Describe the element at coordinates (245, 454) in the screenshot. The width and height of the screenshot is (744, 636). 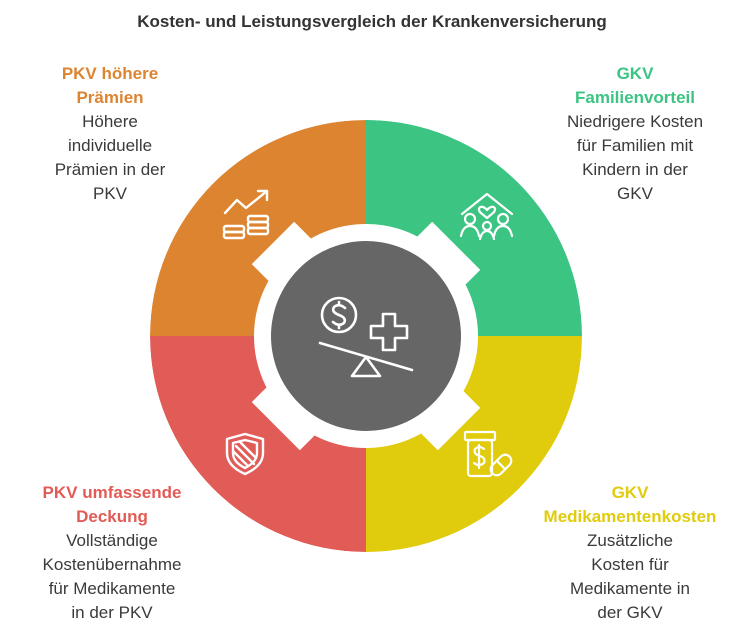
I see `shield-icon` at that location.